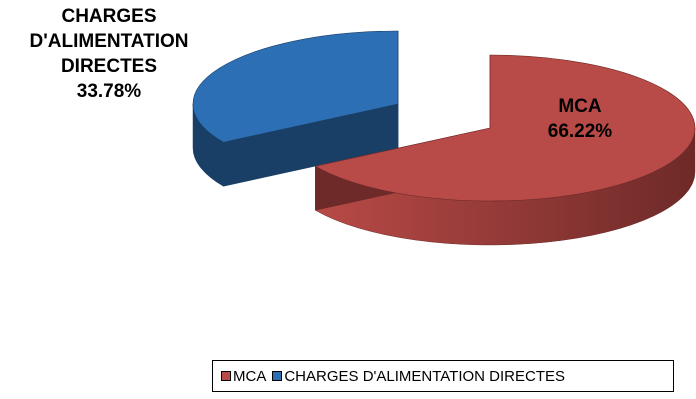 The height and width of the screenshot is (399, 696). What do you see at coordinates (580, 119) in the screenshot?
I see `mca-data-label: MCA 66.22%` at bounding box center [580, 119].